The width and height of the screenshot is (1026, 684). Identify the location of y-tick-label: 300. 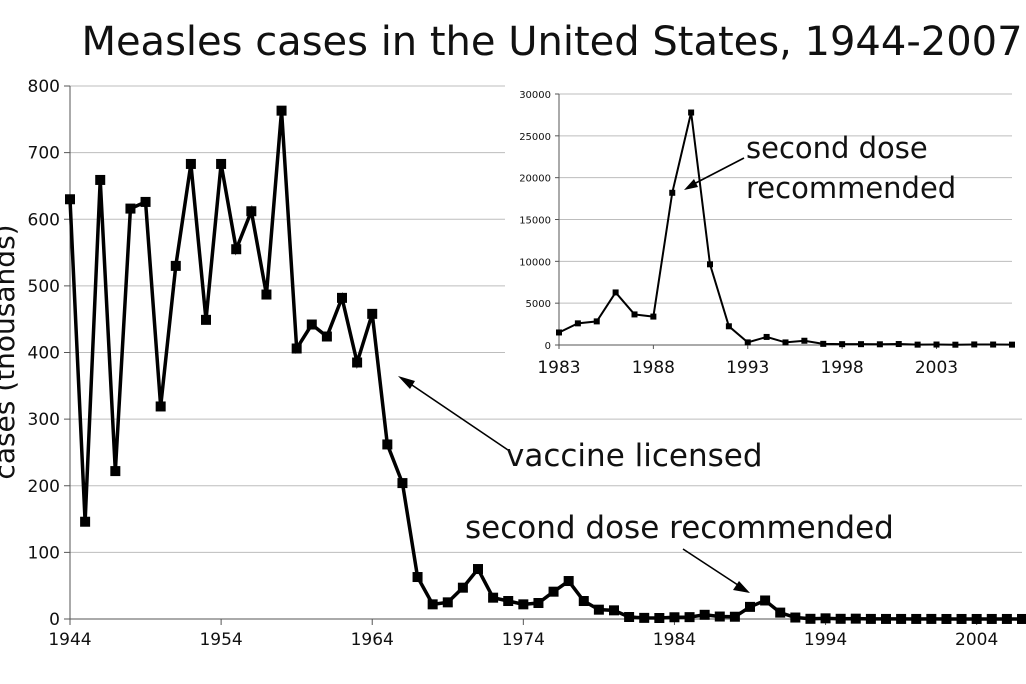
(44, 420).